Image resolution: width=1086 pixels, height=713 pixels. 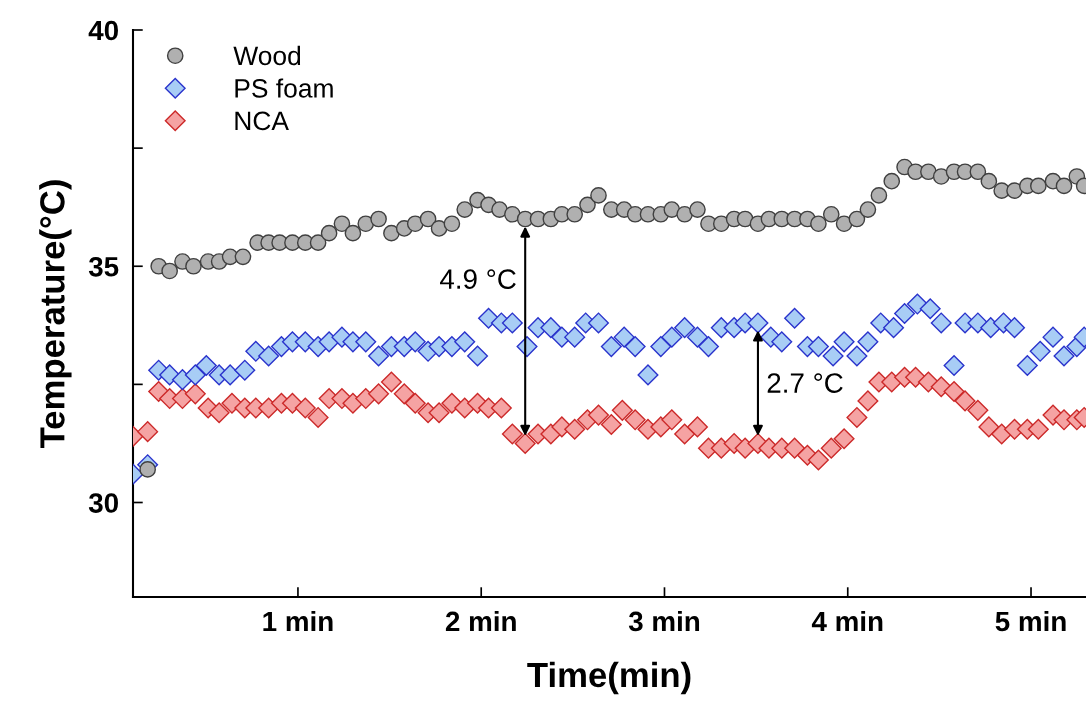 I want to click on y-tick-label: 35, so click(x=103, y=266).